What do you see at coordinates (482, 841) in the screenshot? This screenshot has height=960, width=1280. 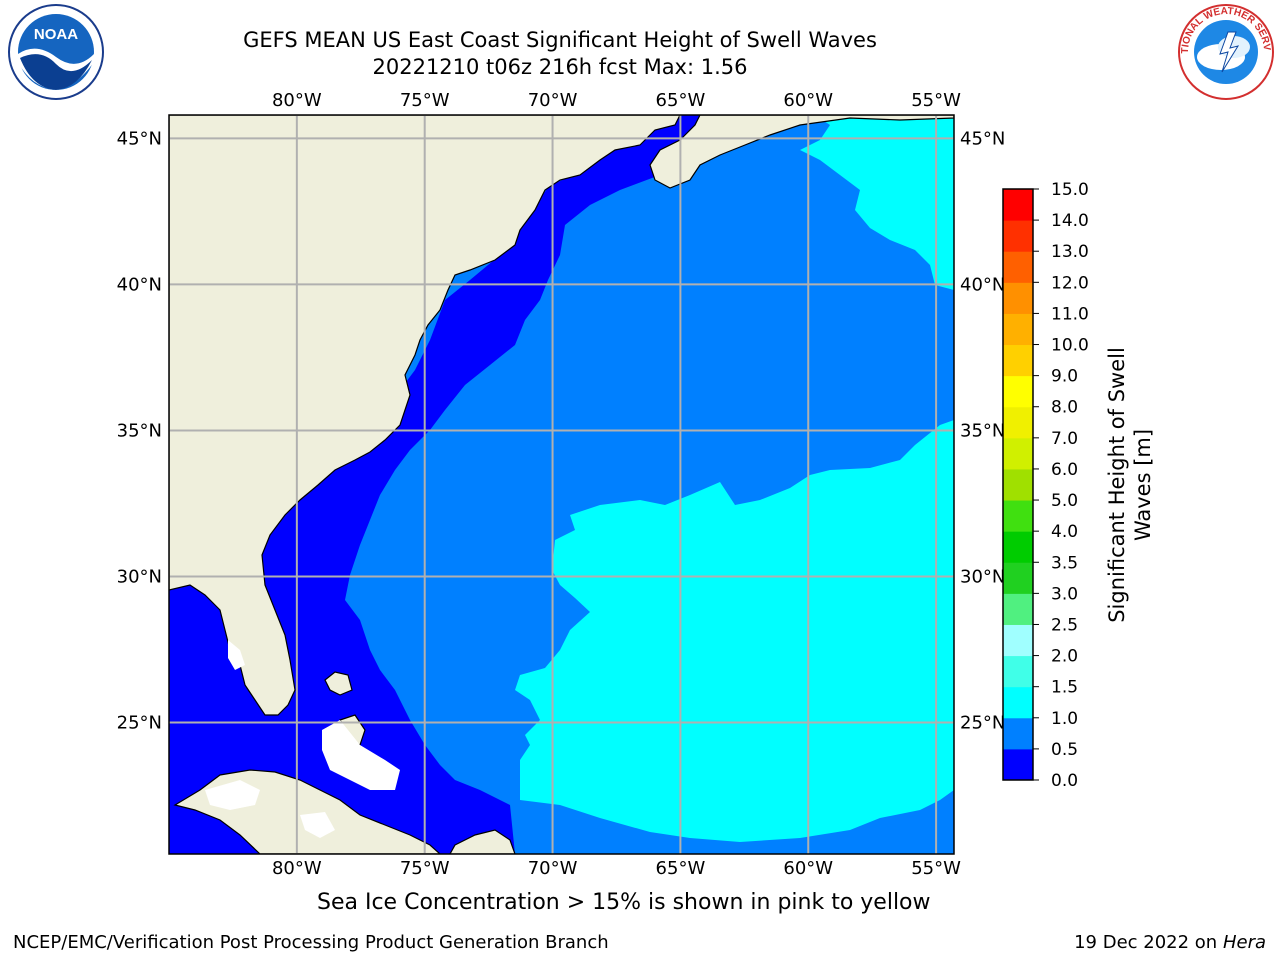 I see `hispaniola-land` at bounding box center [482, 841].